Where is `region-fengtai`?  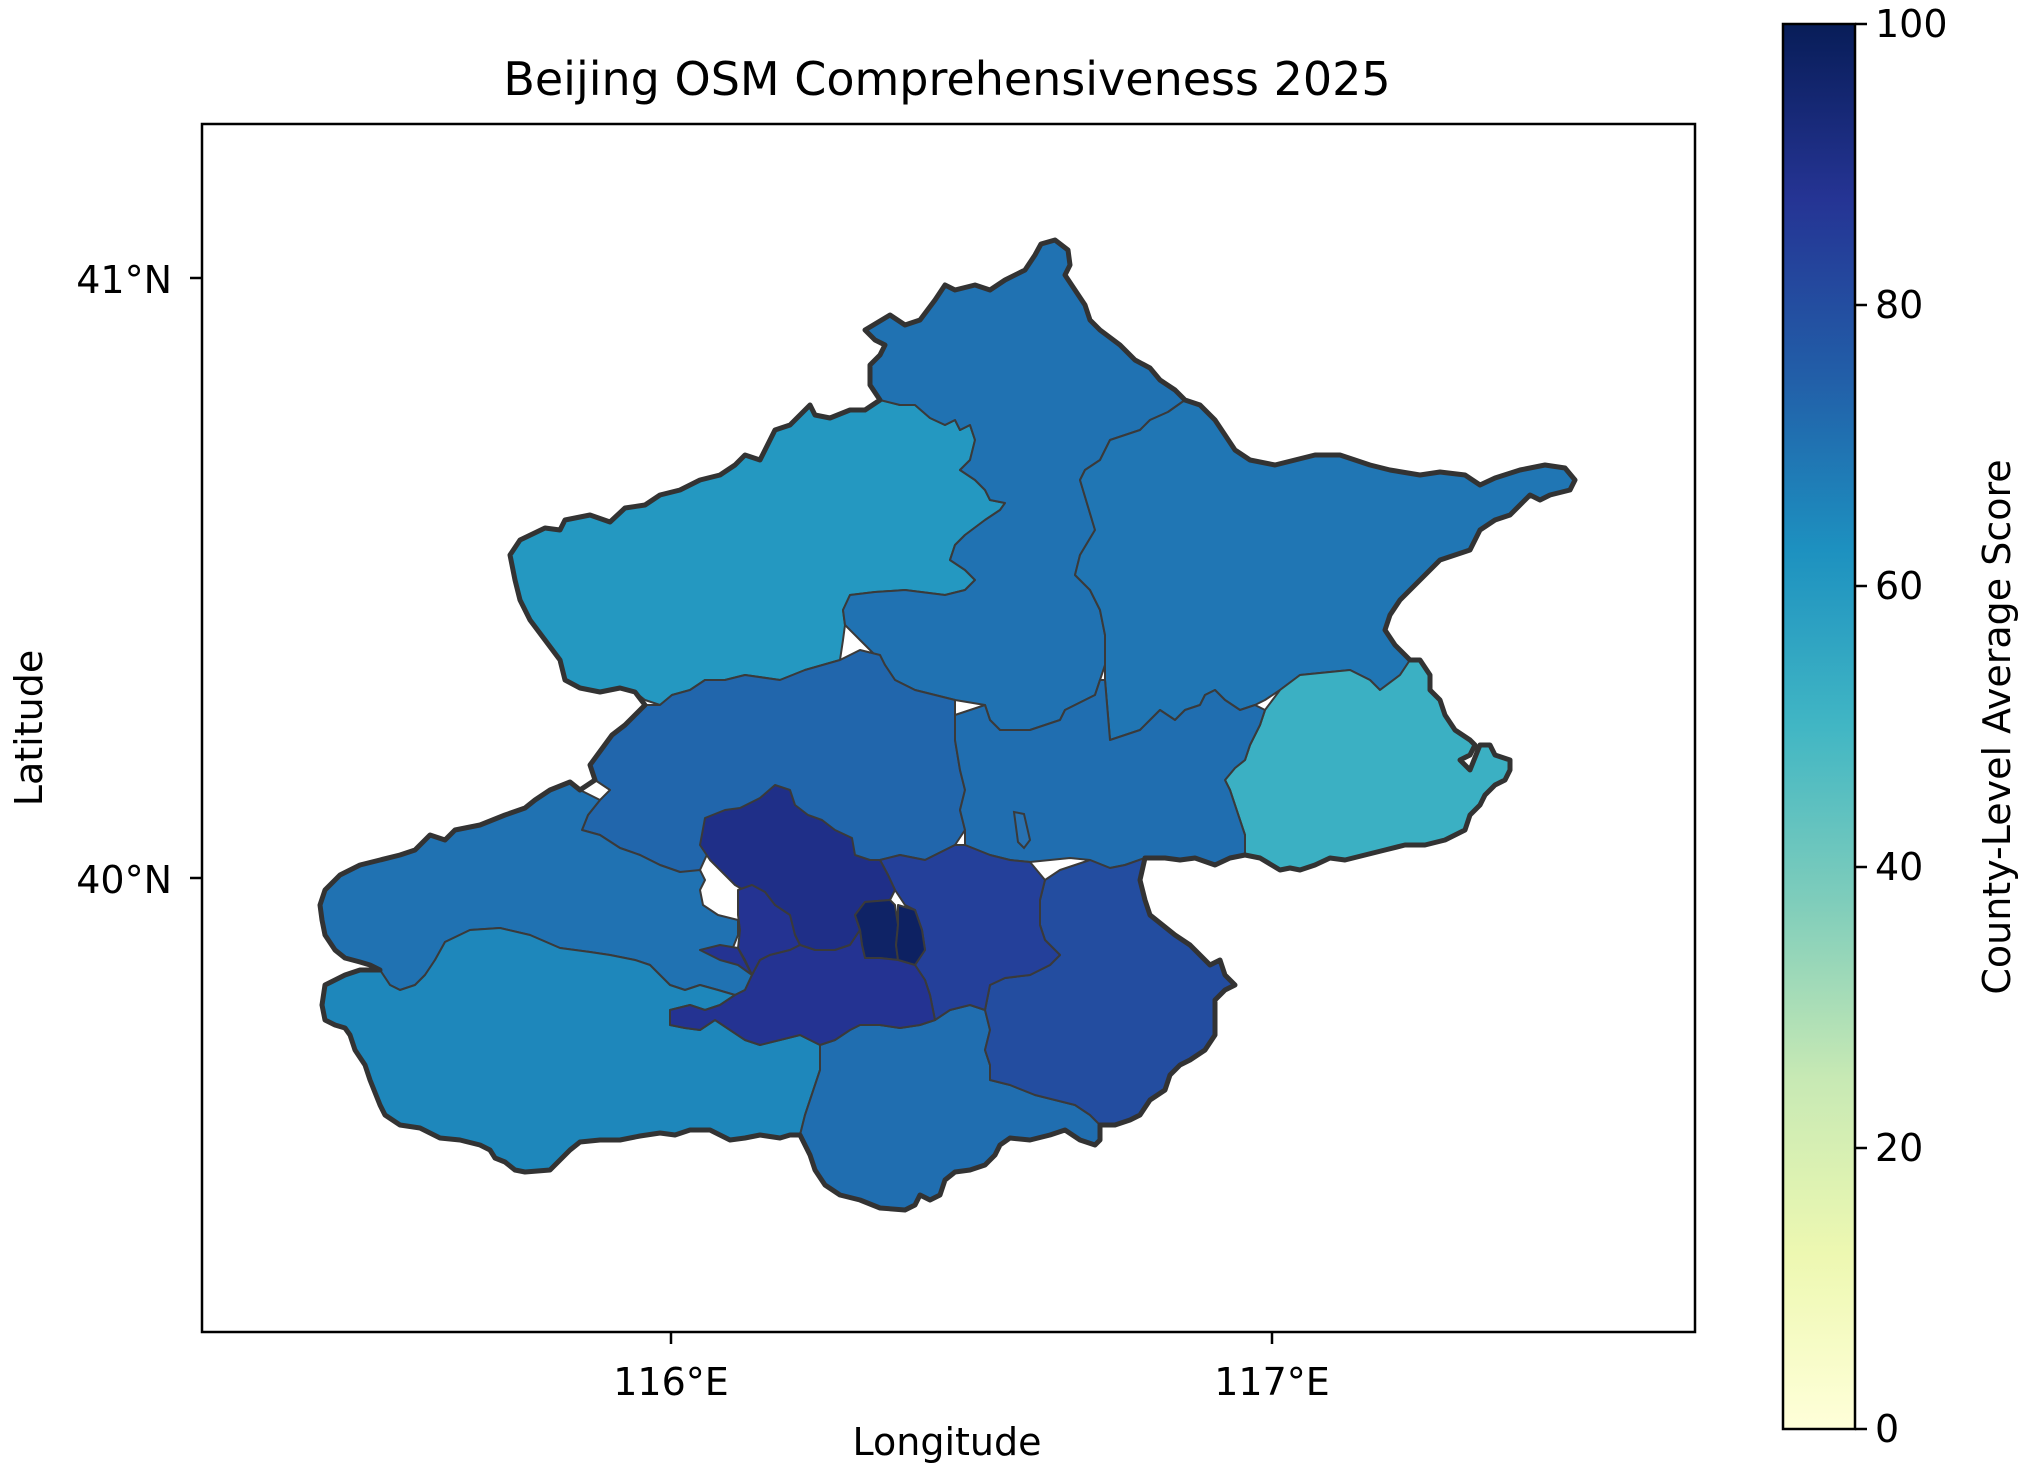 region-fengtai is located at coordinates (802, 987).